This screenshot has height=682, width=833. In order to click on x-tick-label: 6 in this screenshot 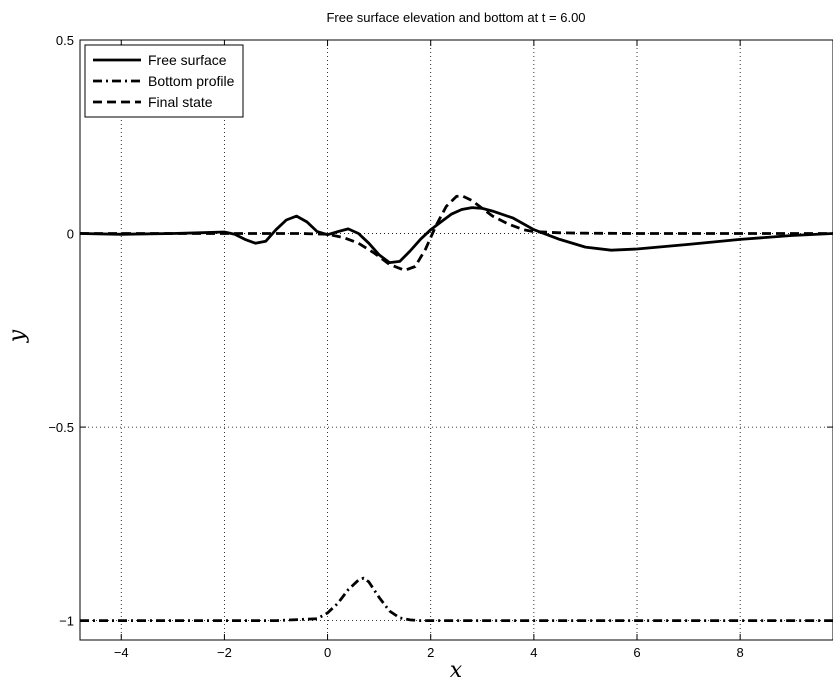, I will do `click(636, 652)`.